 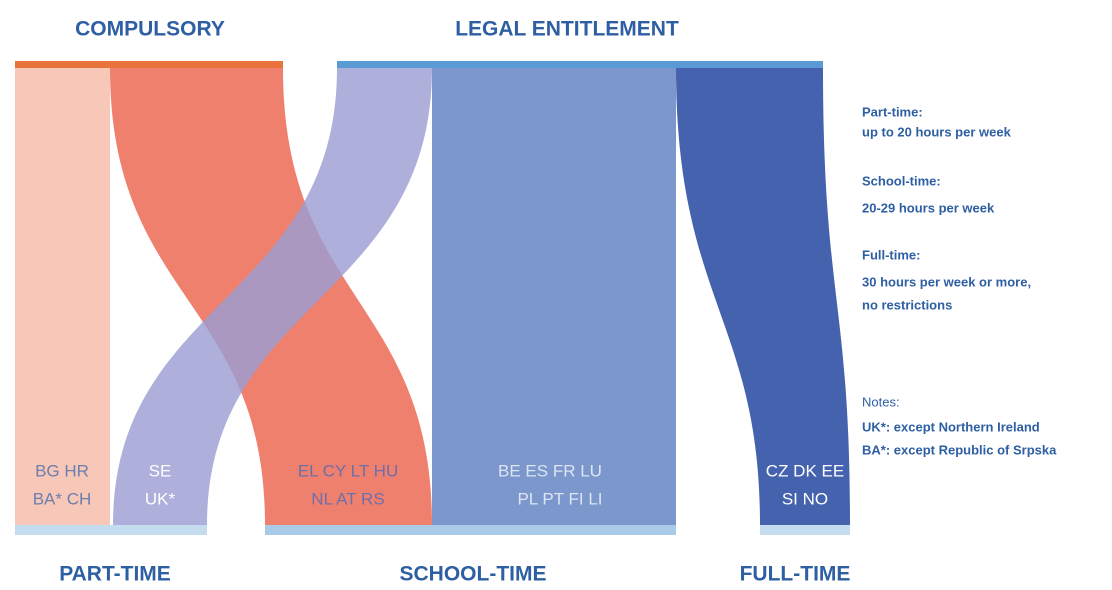 I want to click on country-label: BA* CH, so click(x=62, y=498).